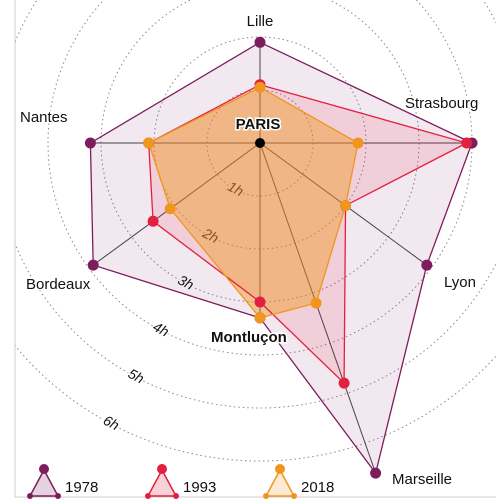  Describe the element at coordinates (44, 117) in the screenshot. I see `category-label: Nantes` at that location.